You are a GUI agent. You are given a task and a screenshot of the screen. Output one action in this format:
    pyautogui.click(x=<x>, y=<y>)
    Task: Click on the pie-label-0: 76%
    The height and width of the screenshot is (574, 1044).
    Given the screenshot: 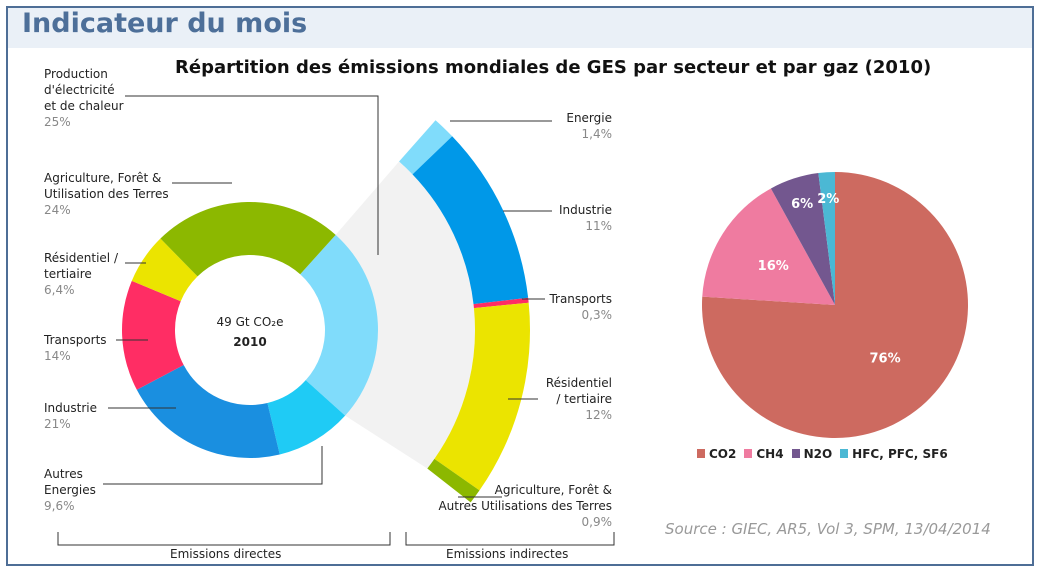 What is the action you would take?
    pyautogui.click(x=885, y=358)
    